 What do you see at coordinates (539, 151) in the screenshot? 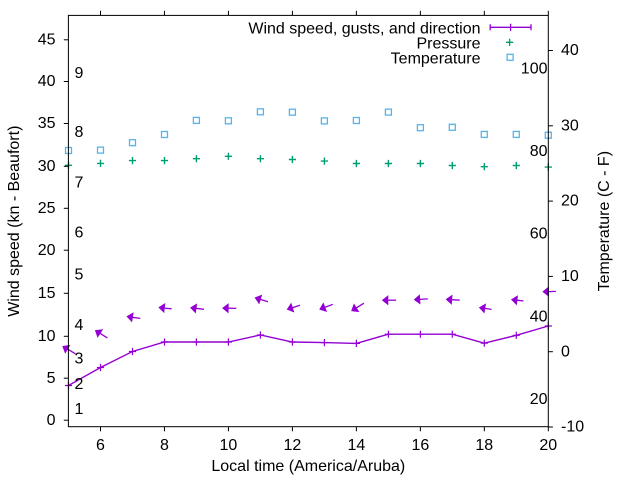
I see `svg-text: 80` at bounding box center [539, 151].